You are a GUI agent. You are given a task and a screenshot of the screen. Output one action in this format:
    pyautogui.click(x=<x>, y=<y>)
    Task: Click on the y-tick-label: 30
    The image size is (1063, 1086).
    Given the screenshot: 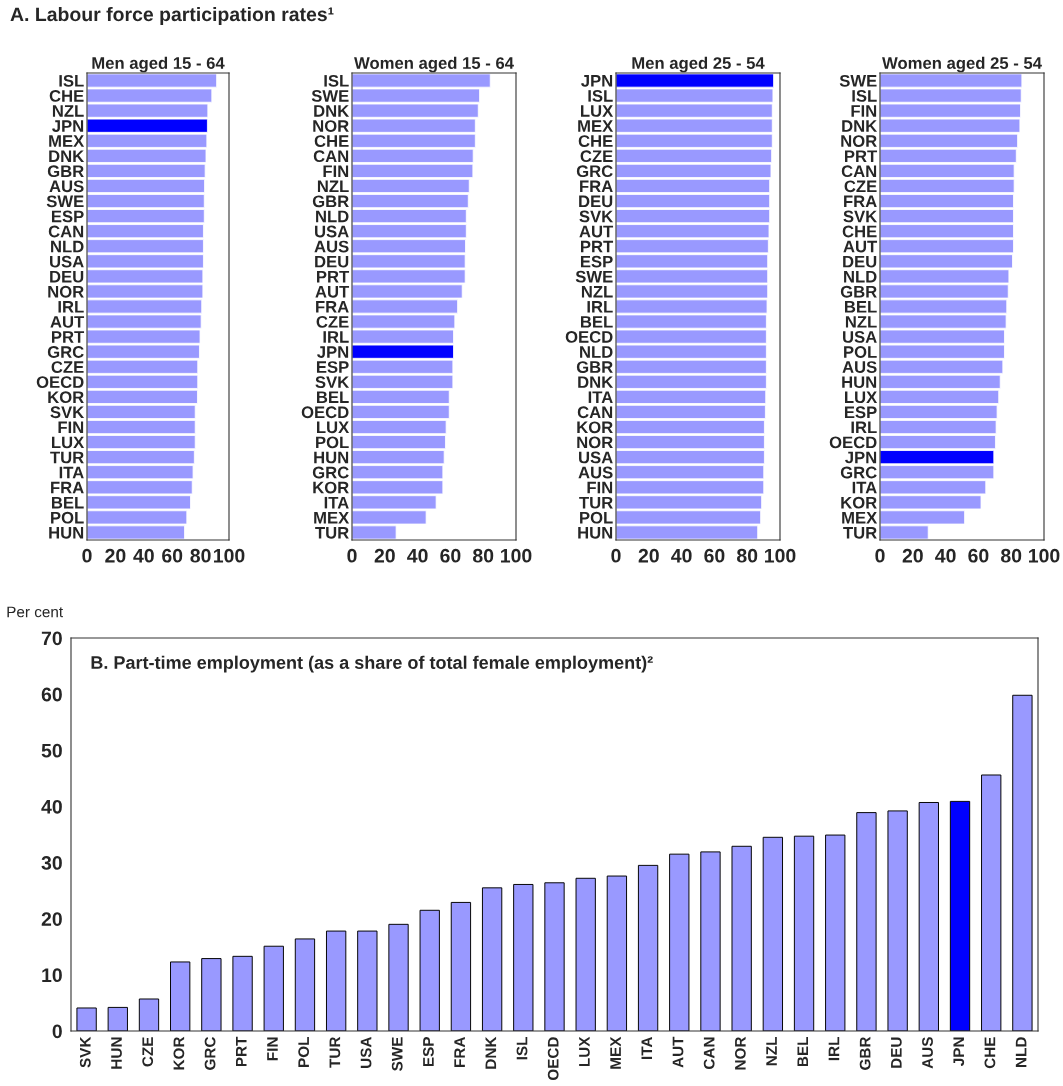 What is the action you would take?
    pyautogui.click(x=51, y=863)
    